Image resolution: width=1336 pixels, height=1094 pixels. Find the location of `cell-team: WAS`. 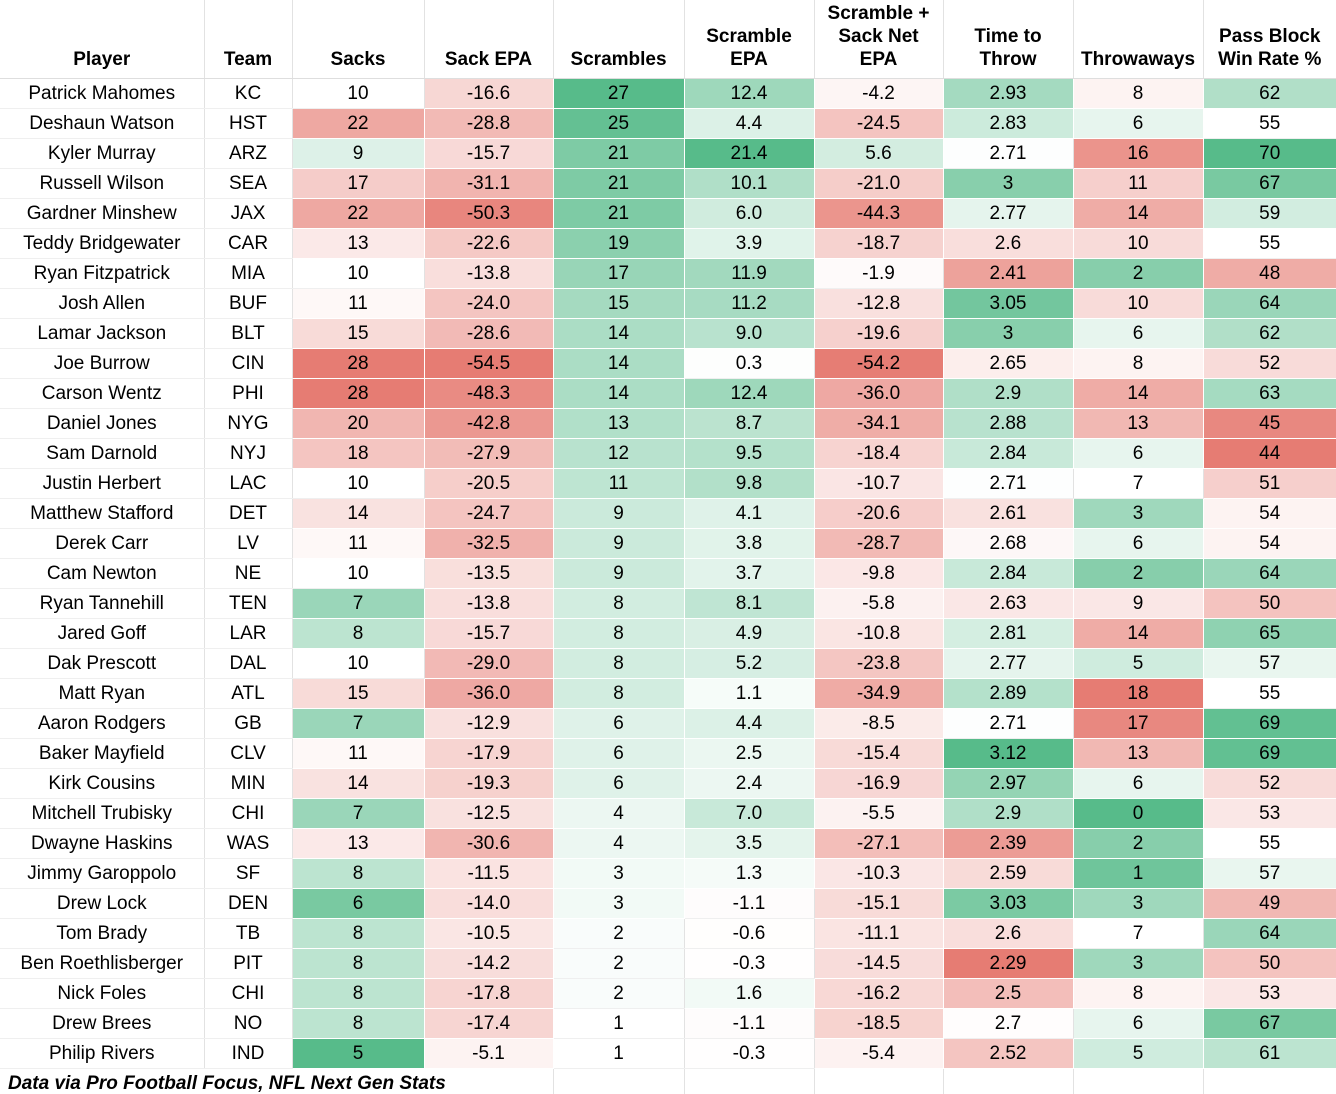

cell-team: WAS is located at coordinates (248, 843).